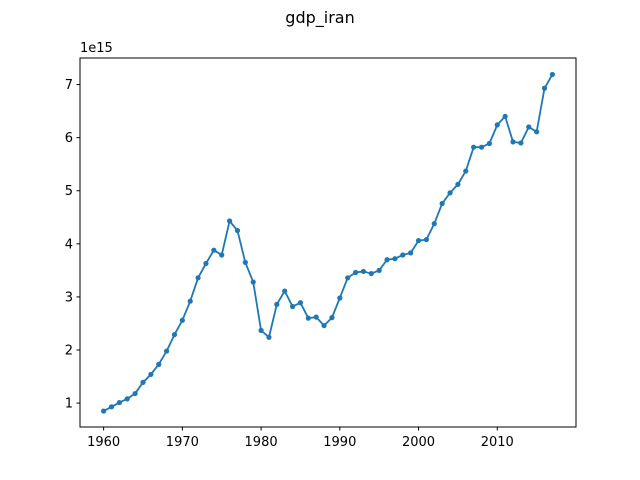 Image resolution: width=640 pixels, height=480 pixels. What do you see at coordinates (300, 438) in the screenshot?
I see `x-axis: 1960 1970 1980 1990 2000 2010` at bounding box center [300, 438].